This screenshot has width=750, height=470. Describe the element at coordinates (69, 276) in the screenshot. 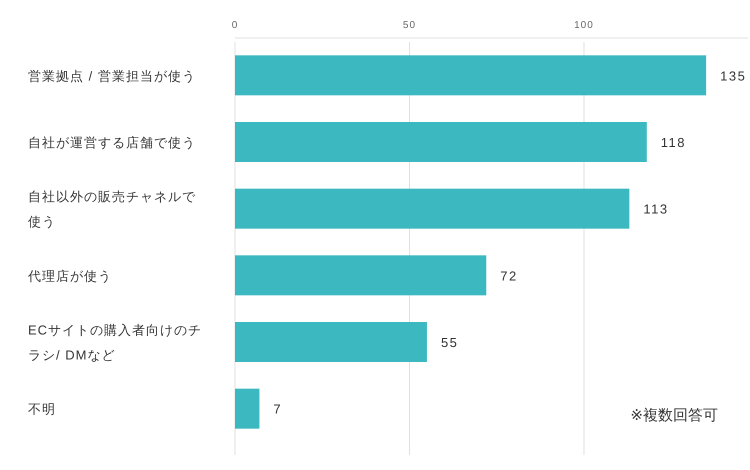

I see `y-tick-label: 代理店が使う` at that location.